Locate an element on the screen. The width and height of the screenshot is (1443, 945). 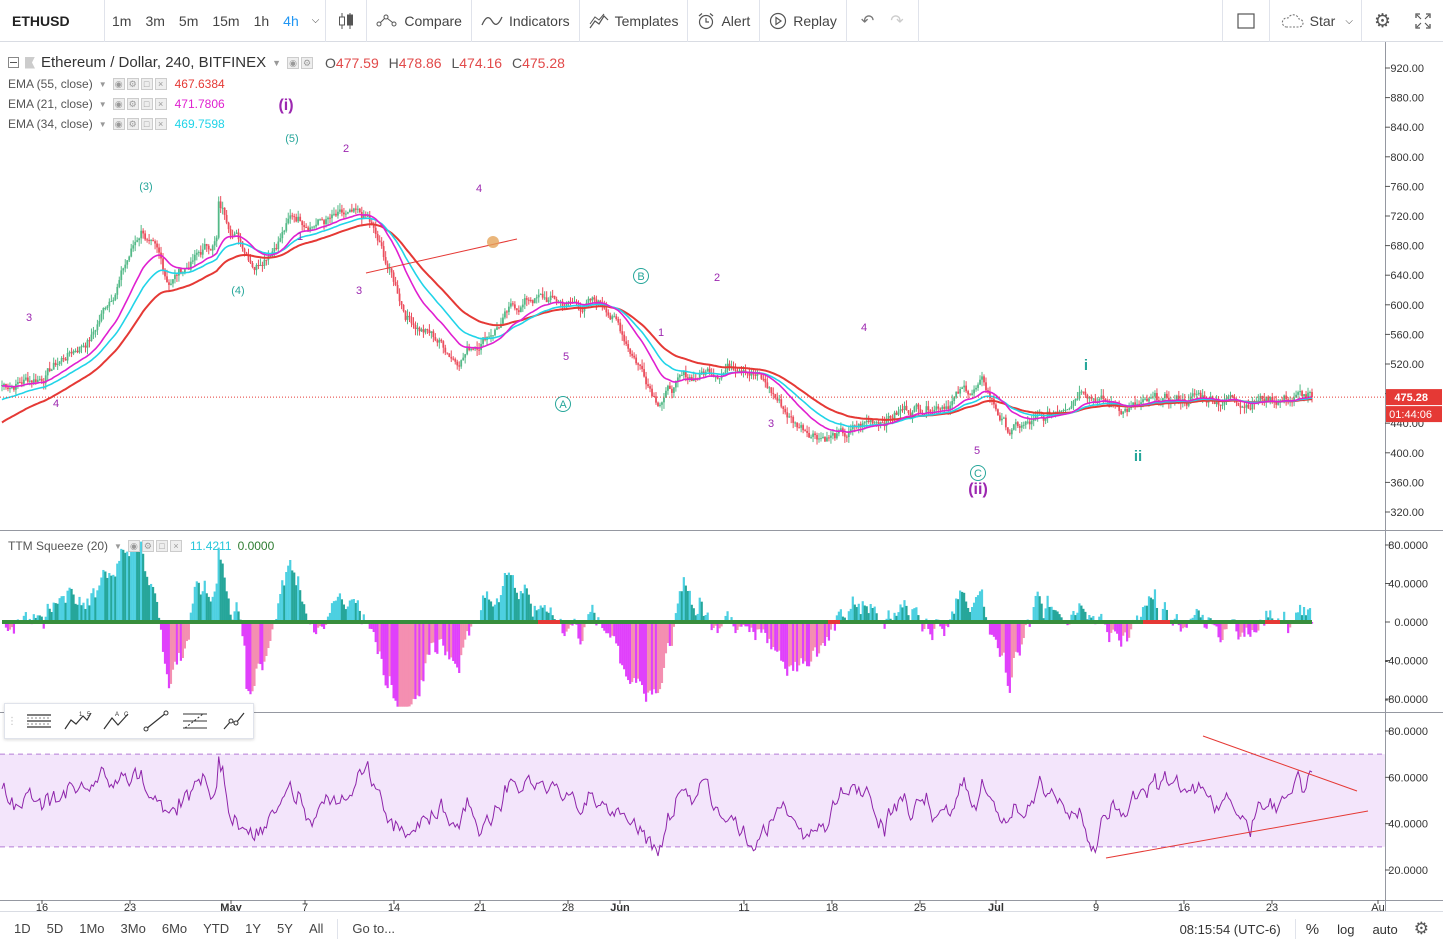
range-1y: 1Y is located at coordinates (253, 928).